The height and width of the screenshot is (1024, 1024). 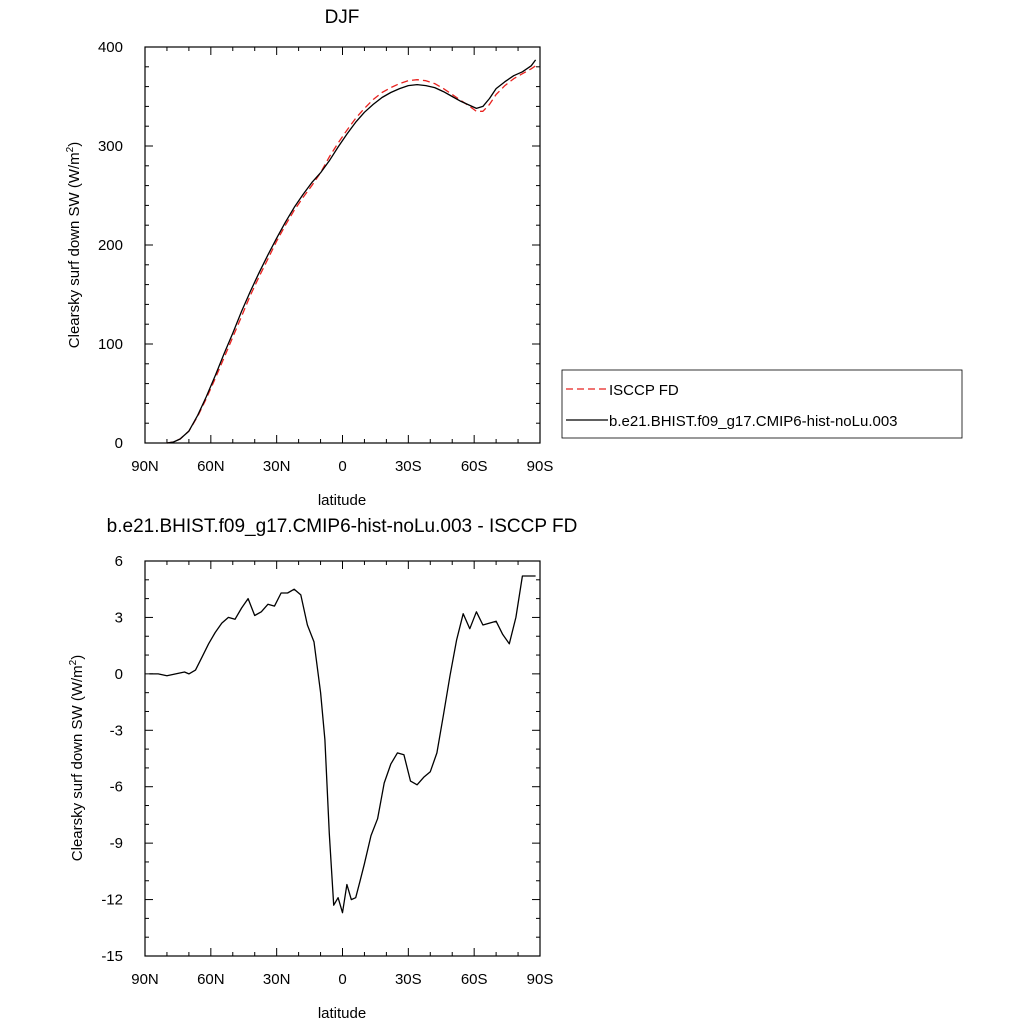 What do you see at coordinates (112, 900) in the screenshot?
I see `y-tick-label-difference: -12` at bounding box center [112, 900].